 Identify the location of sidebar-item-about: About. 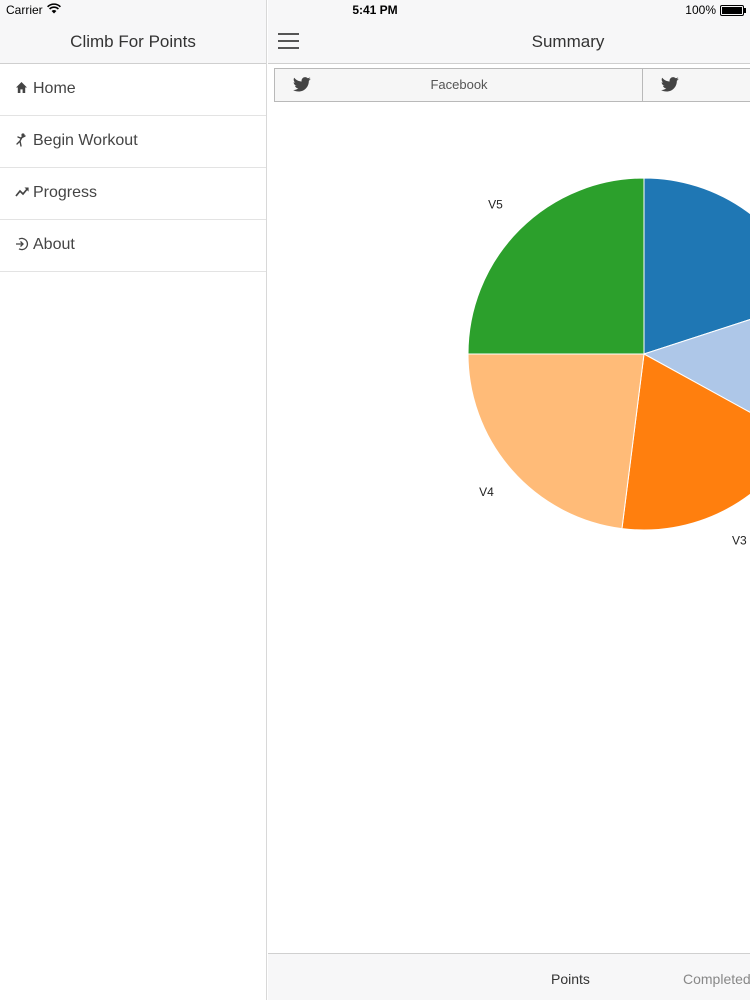
(133, 246).